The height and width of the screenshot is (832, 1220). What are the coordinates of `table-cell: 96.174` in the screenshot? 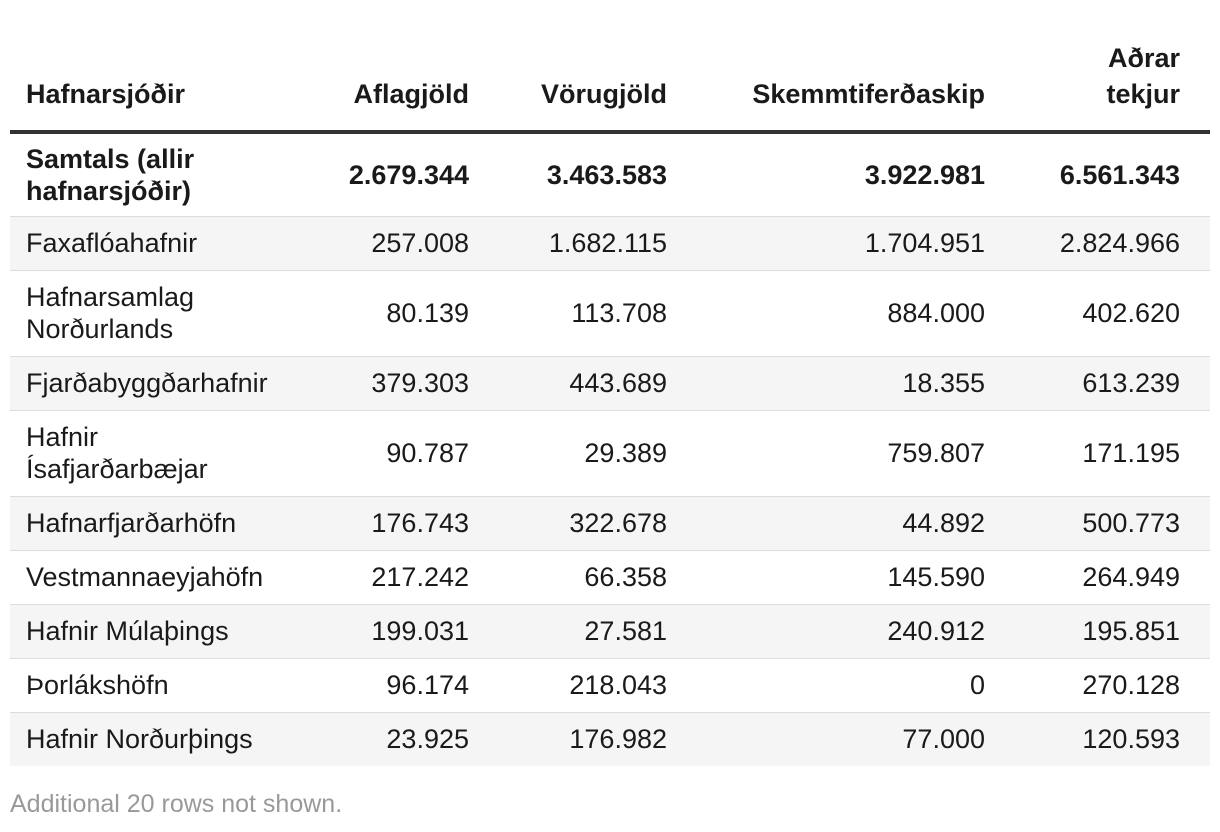 It's located at (392, 685).